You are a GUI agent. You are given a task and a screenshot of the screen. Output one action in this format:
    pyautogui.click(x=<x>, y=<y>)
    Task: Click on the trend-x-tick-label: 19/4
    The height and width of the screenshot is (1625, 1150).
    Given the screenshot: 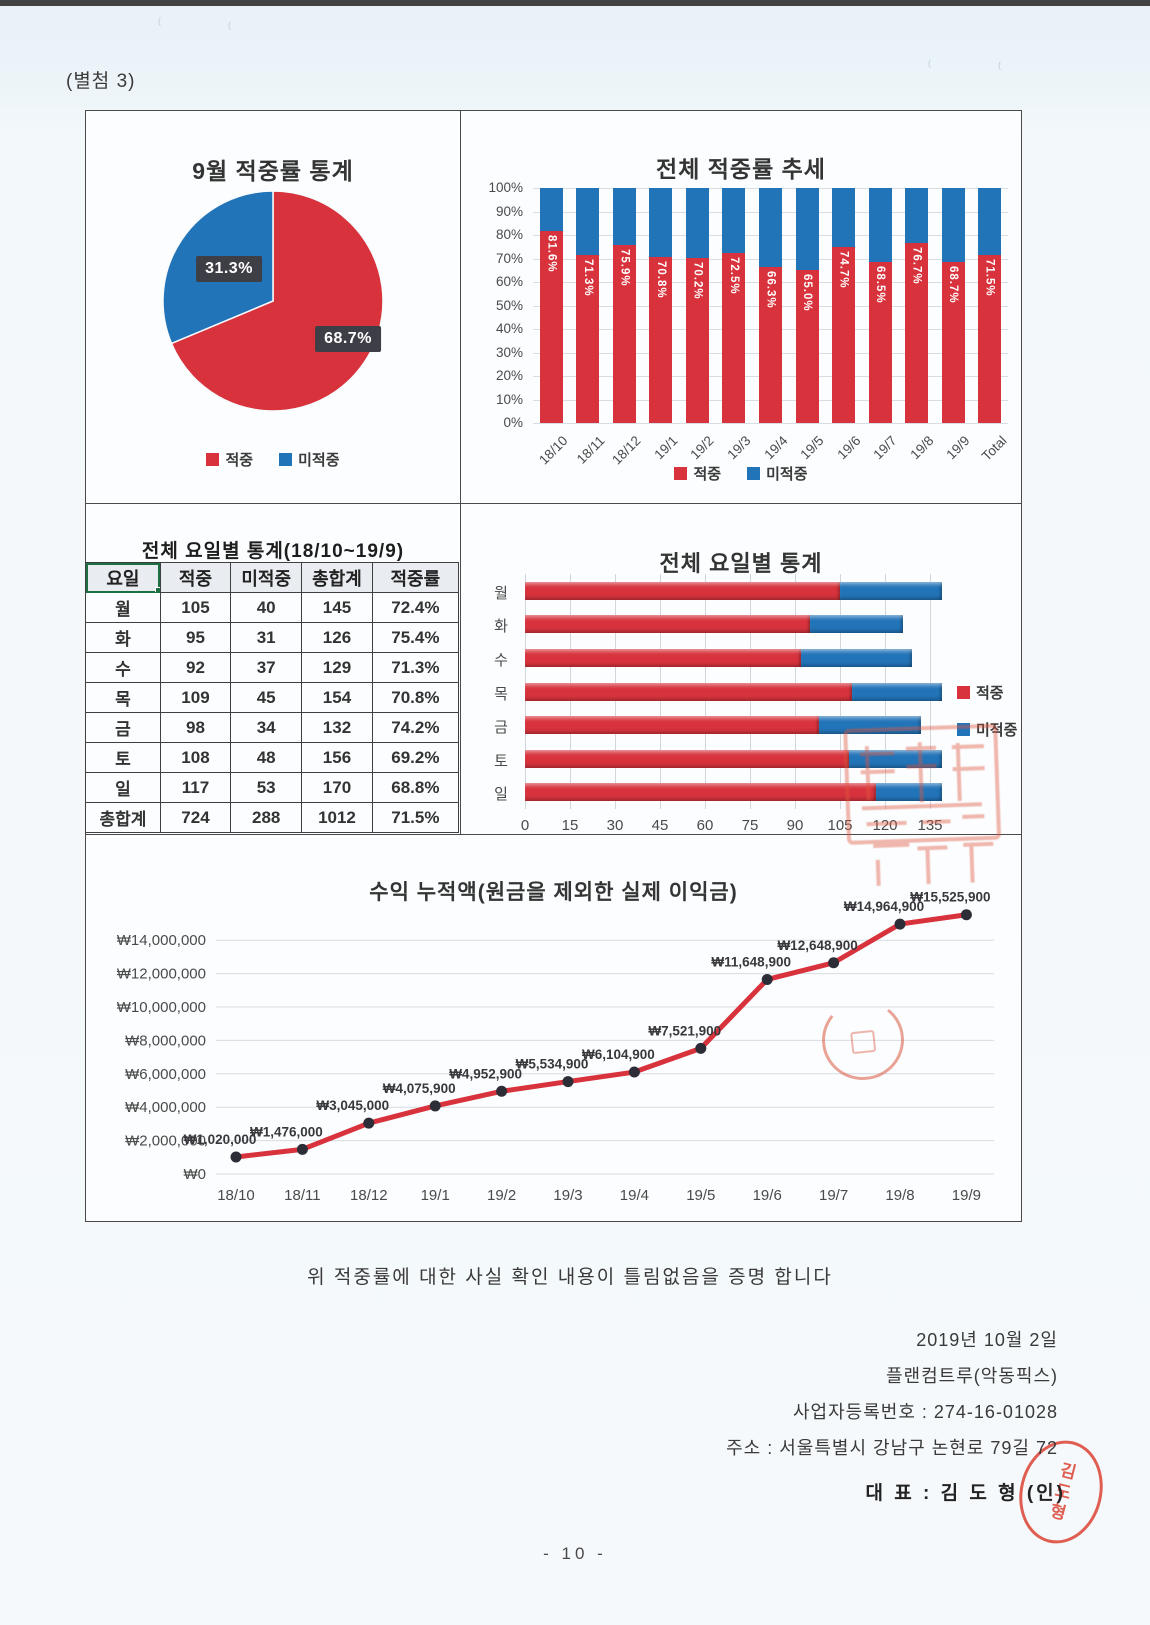 What is the action you would take?
    pyautogui.click(x=775, y=448)
    